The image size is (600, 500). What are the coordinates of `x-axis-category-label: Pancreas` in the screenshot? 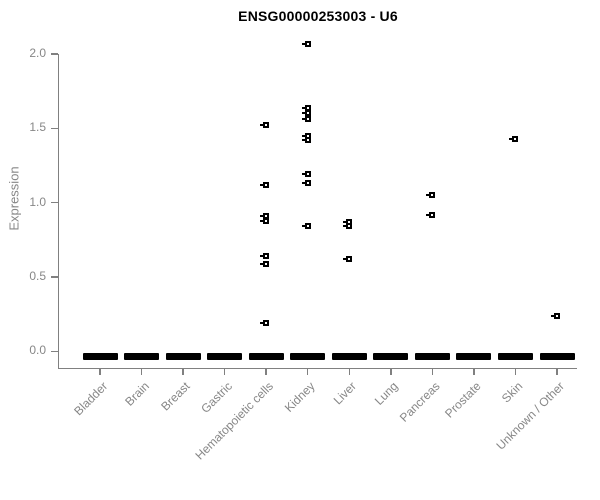 It's located at (419, 402).